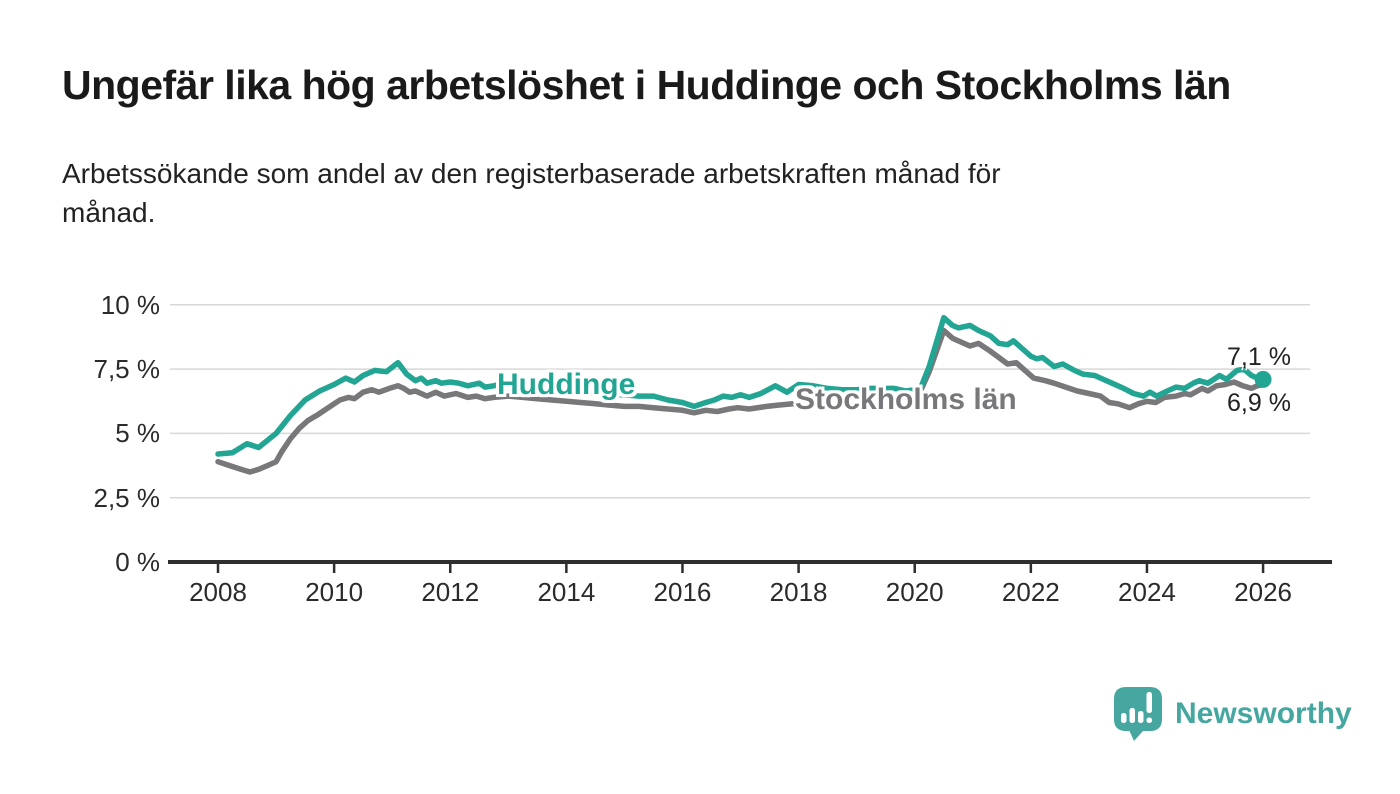 The width and height of the screenshot is (1400, 794). I want to click on series-label-huddinge: Huddinge, so click(566, 384).